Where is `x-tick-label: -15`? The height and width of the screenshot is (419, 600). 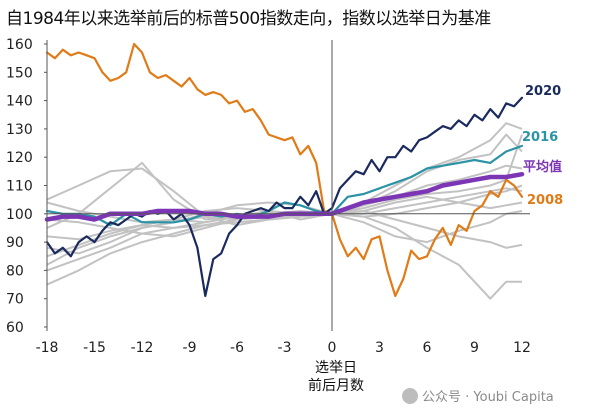
x-tick-label: -15 is located at coordinates (94, 348).